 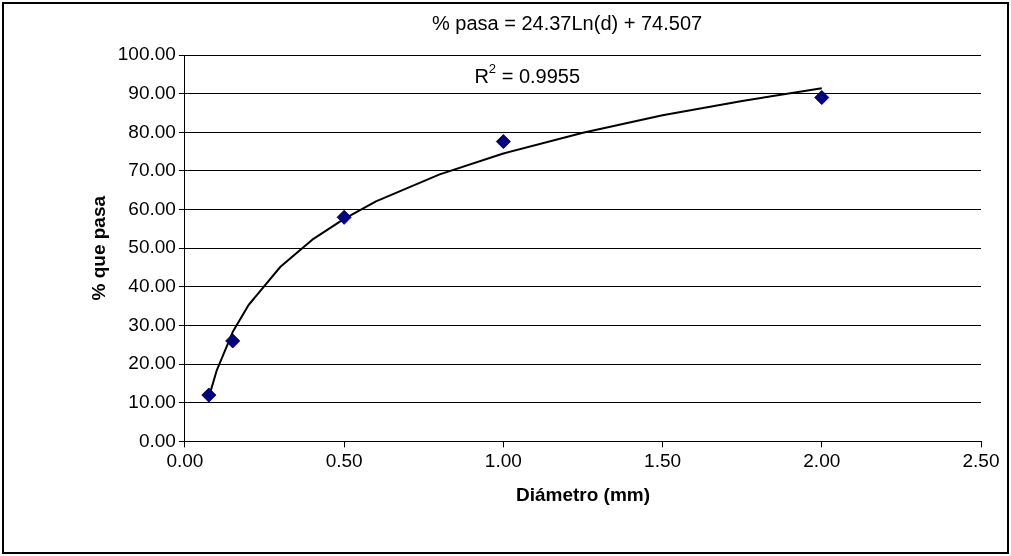 What do you see at coordinates (152, 247) in the screenshot?
I see `y-tick-label: 50.00` at bounding box center [152, 247].